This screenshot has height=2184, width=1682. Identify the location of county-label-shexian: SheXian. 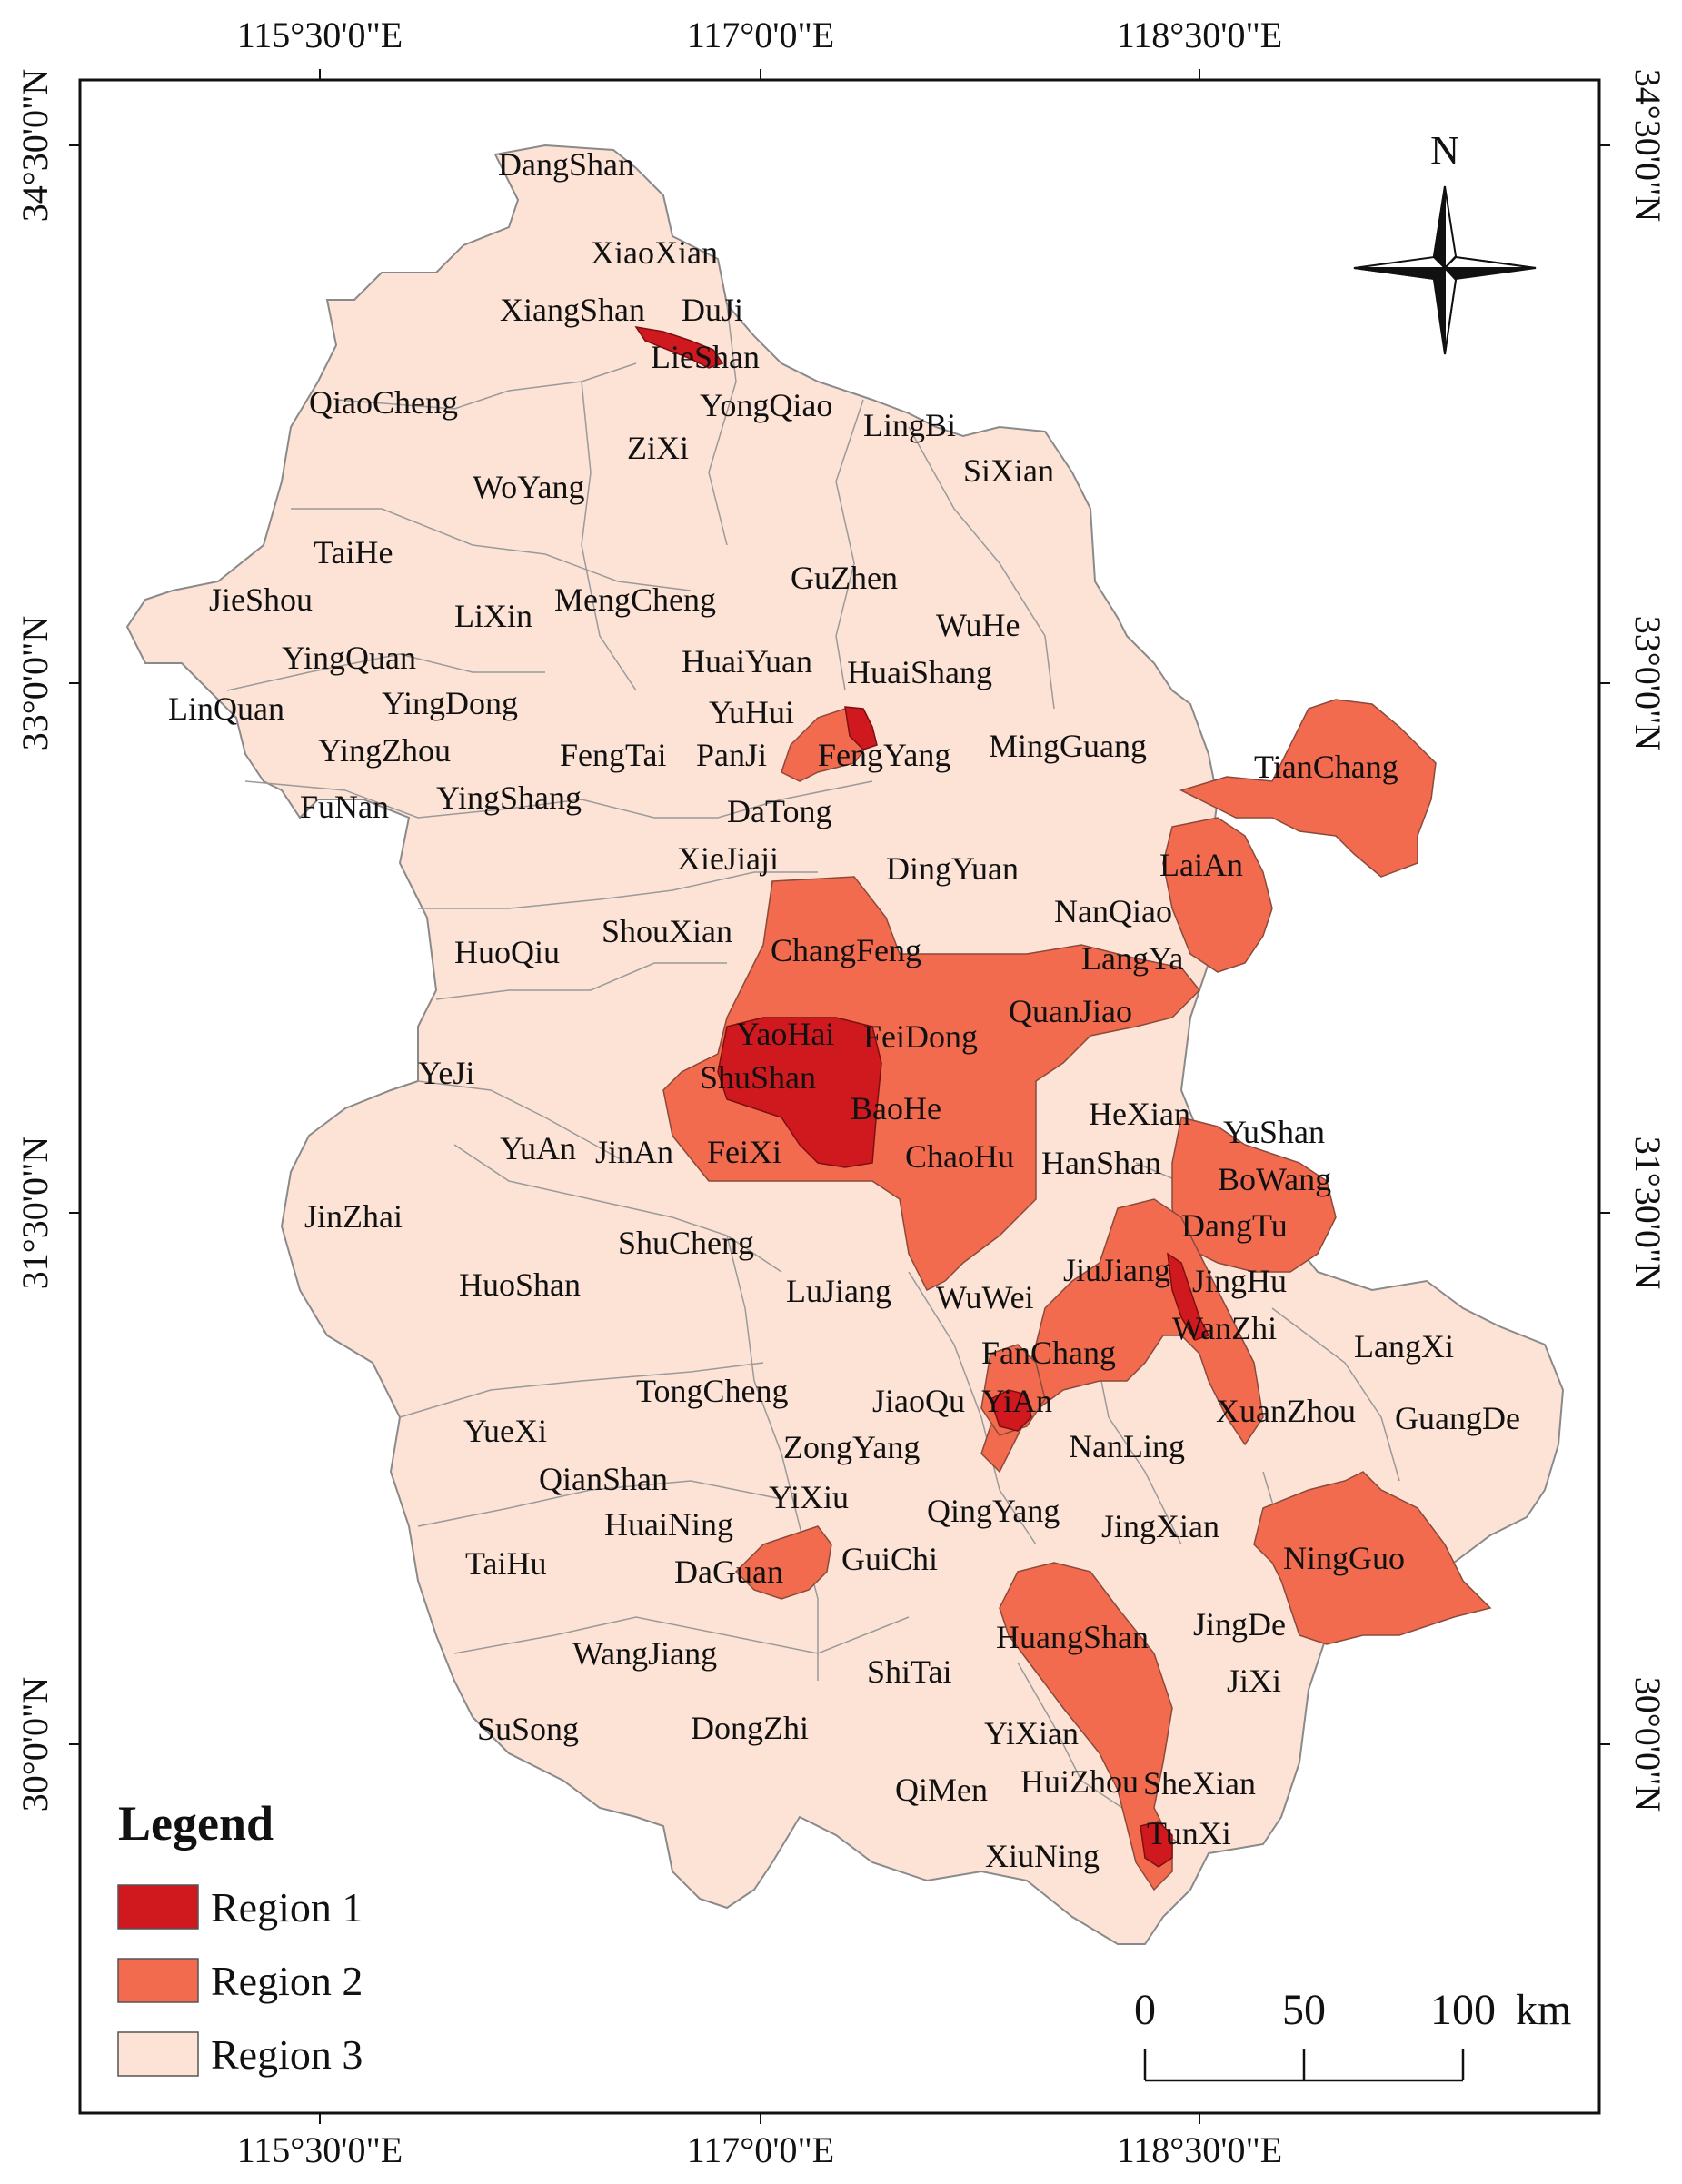
(1199, 1784).